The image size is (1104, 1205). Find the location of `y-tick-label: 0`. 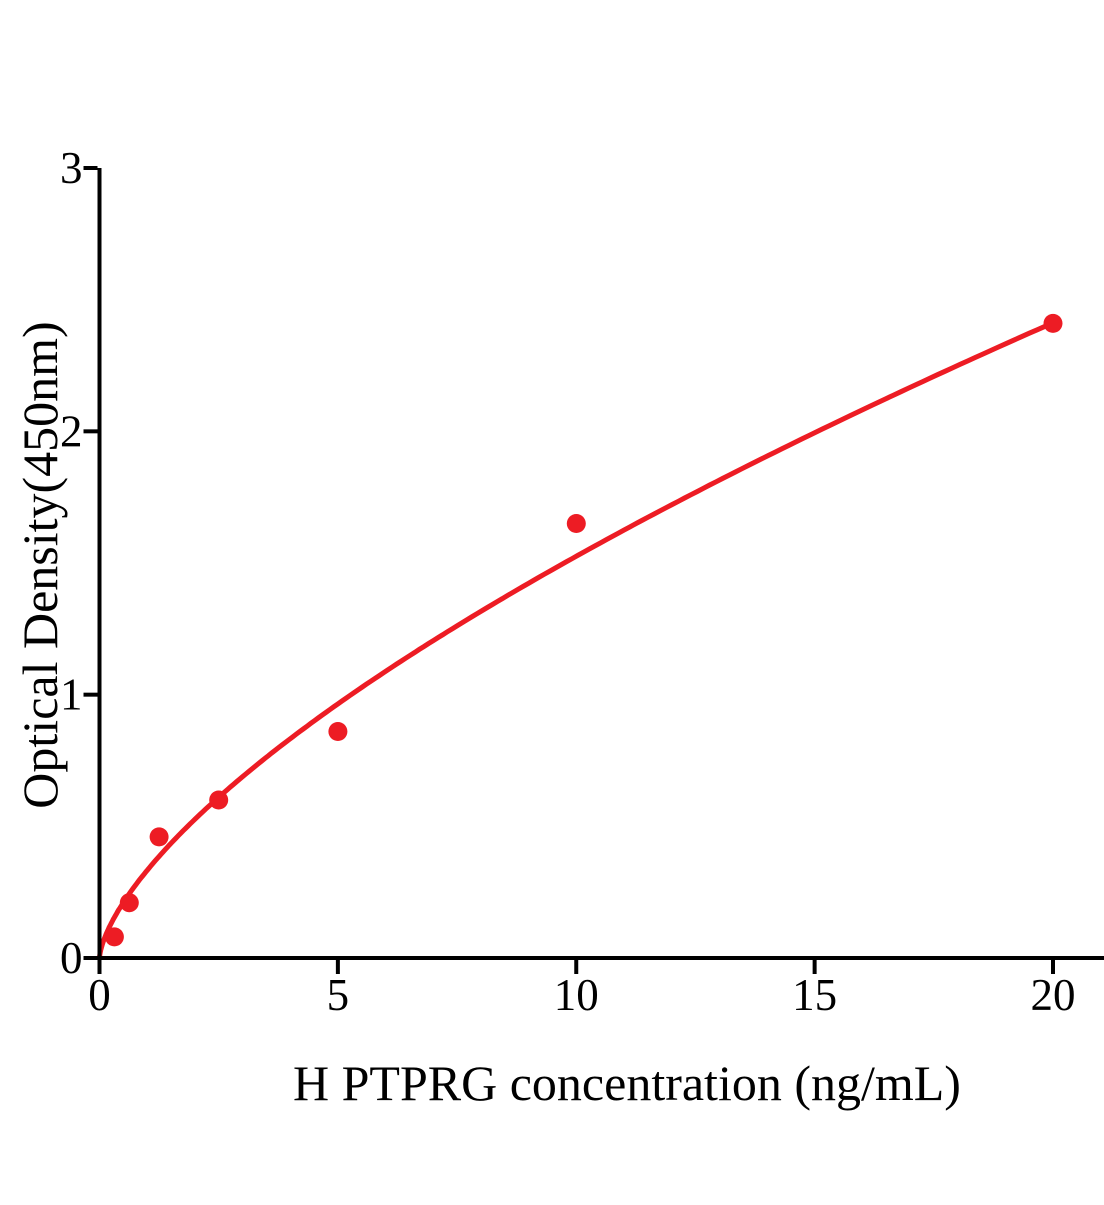

y-tick-label: 0 is located at coordinates (71, 958).